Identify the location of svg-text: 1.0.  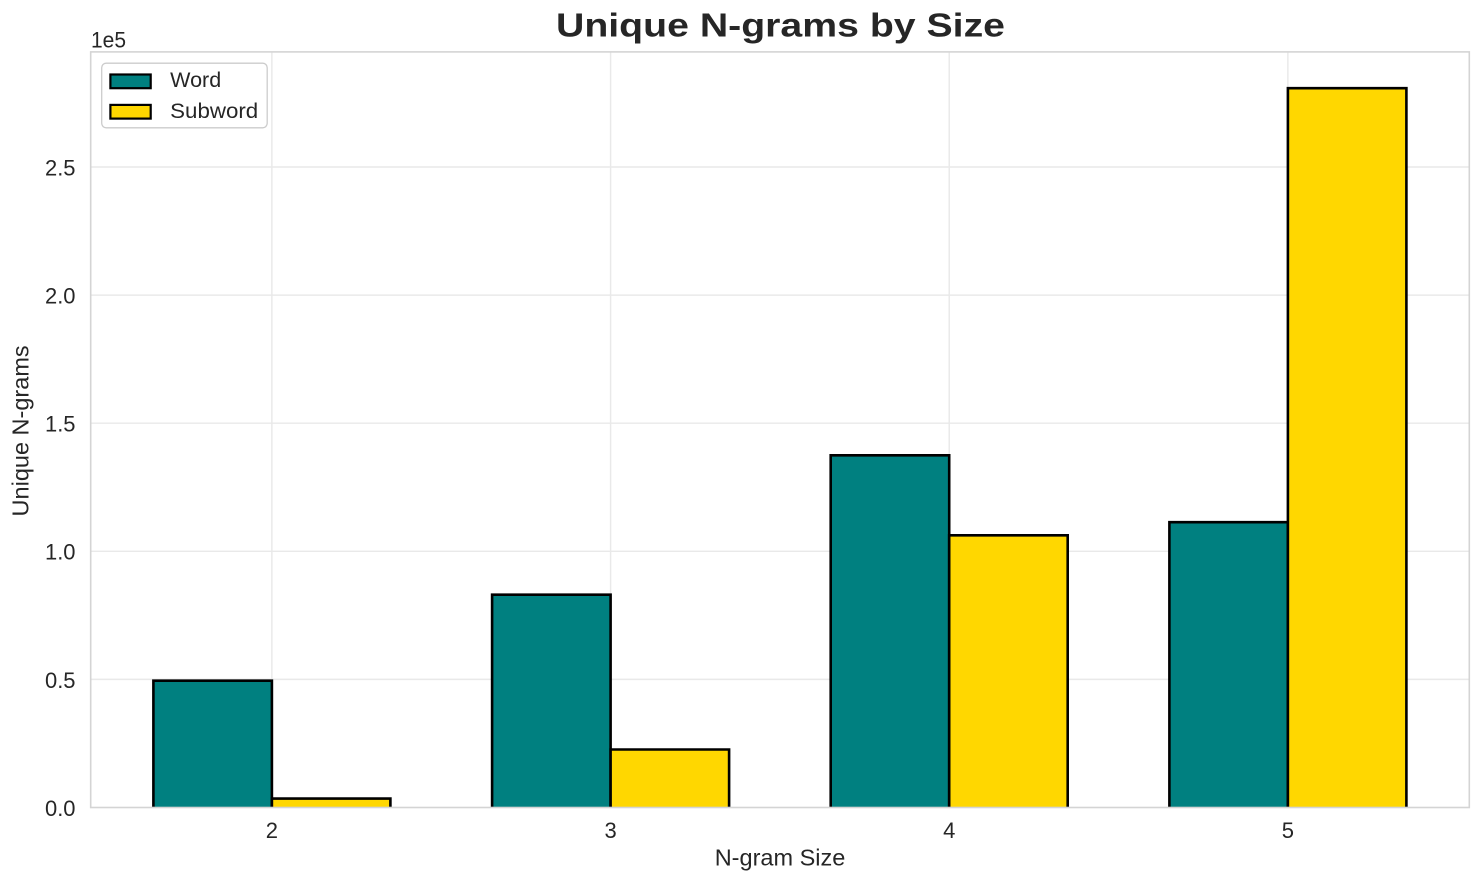
(60, 552).